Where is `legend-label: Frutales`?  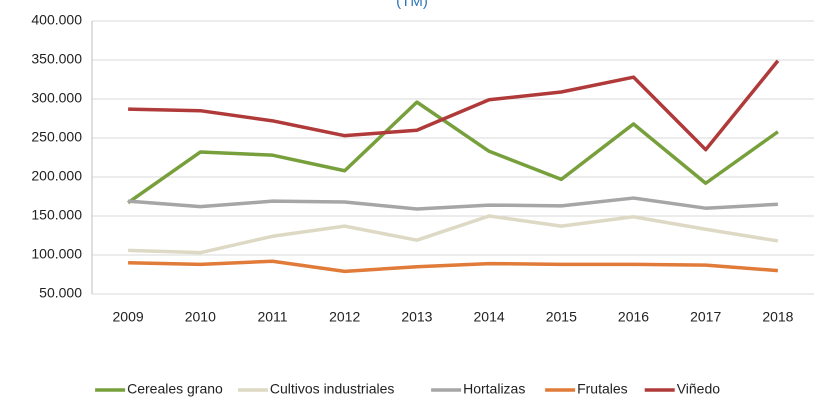 legend-label: Frutales is located at coordinates (602, 389).